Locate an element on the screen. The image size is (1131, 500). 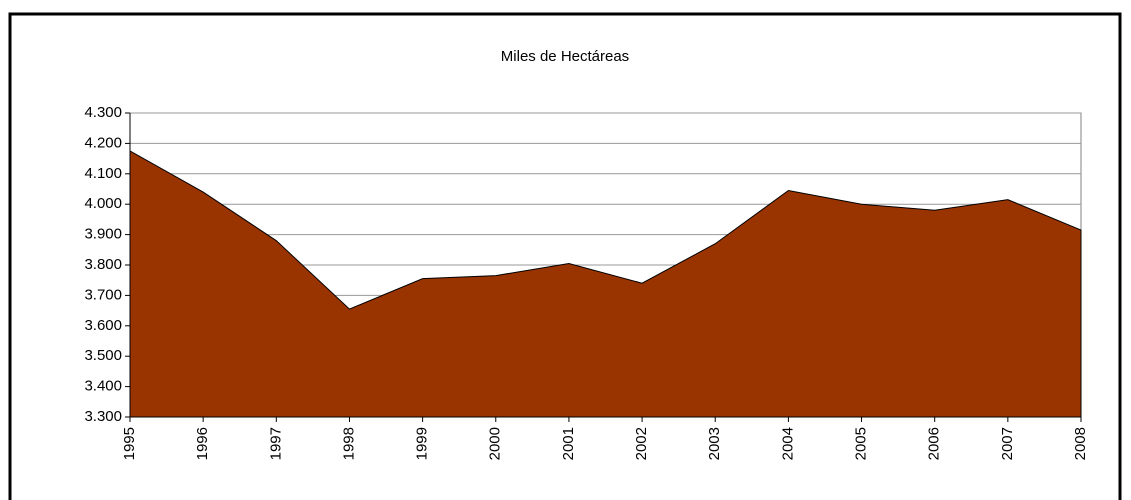
chart-title: Miles de Hectáreas is located at coordinates (565, 56).